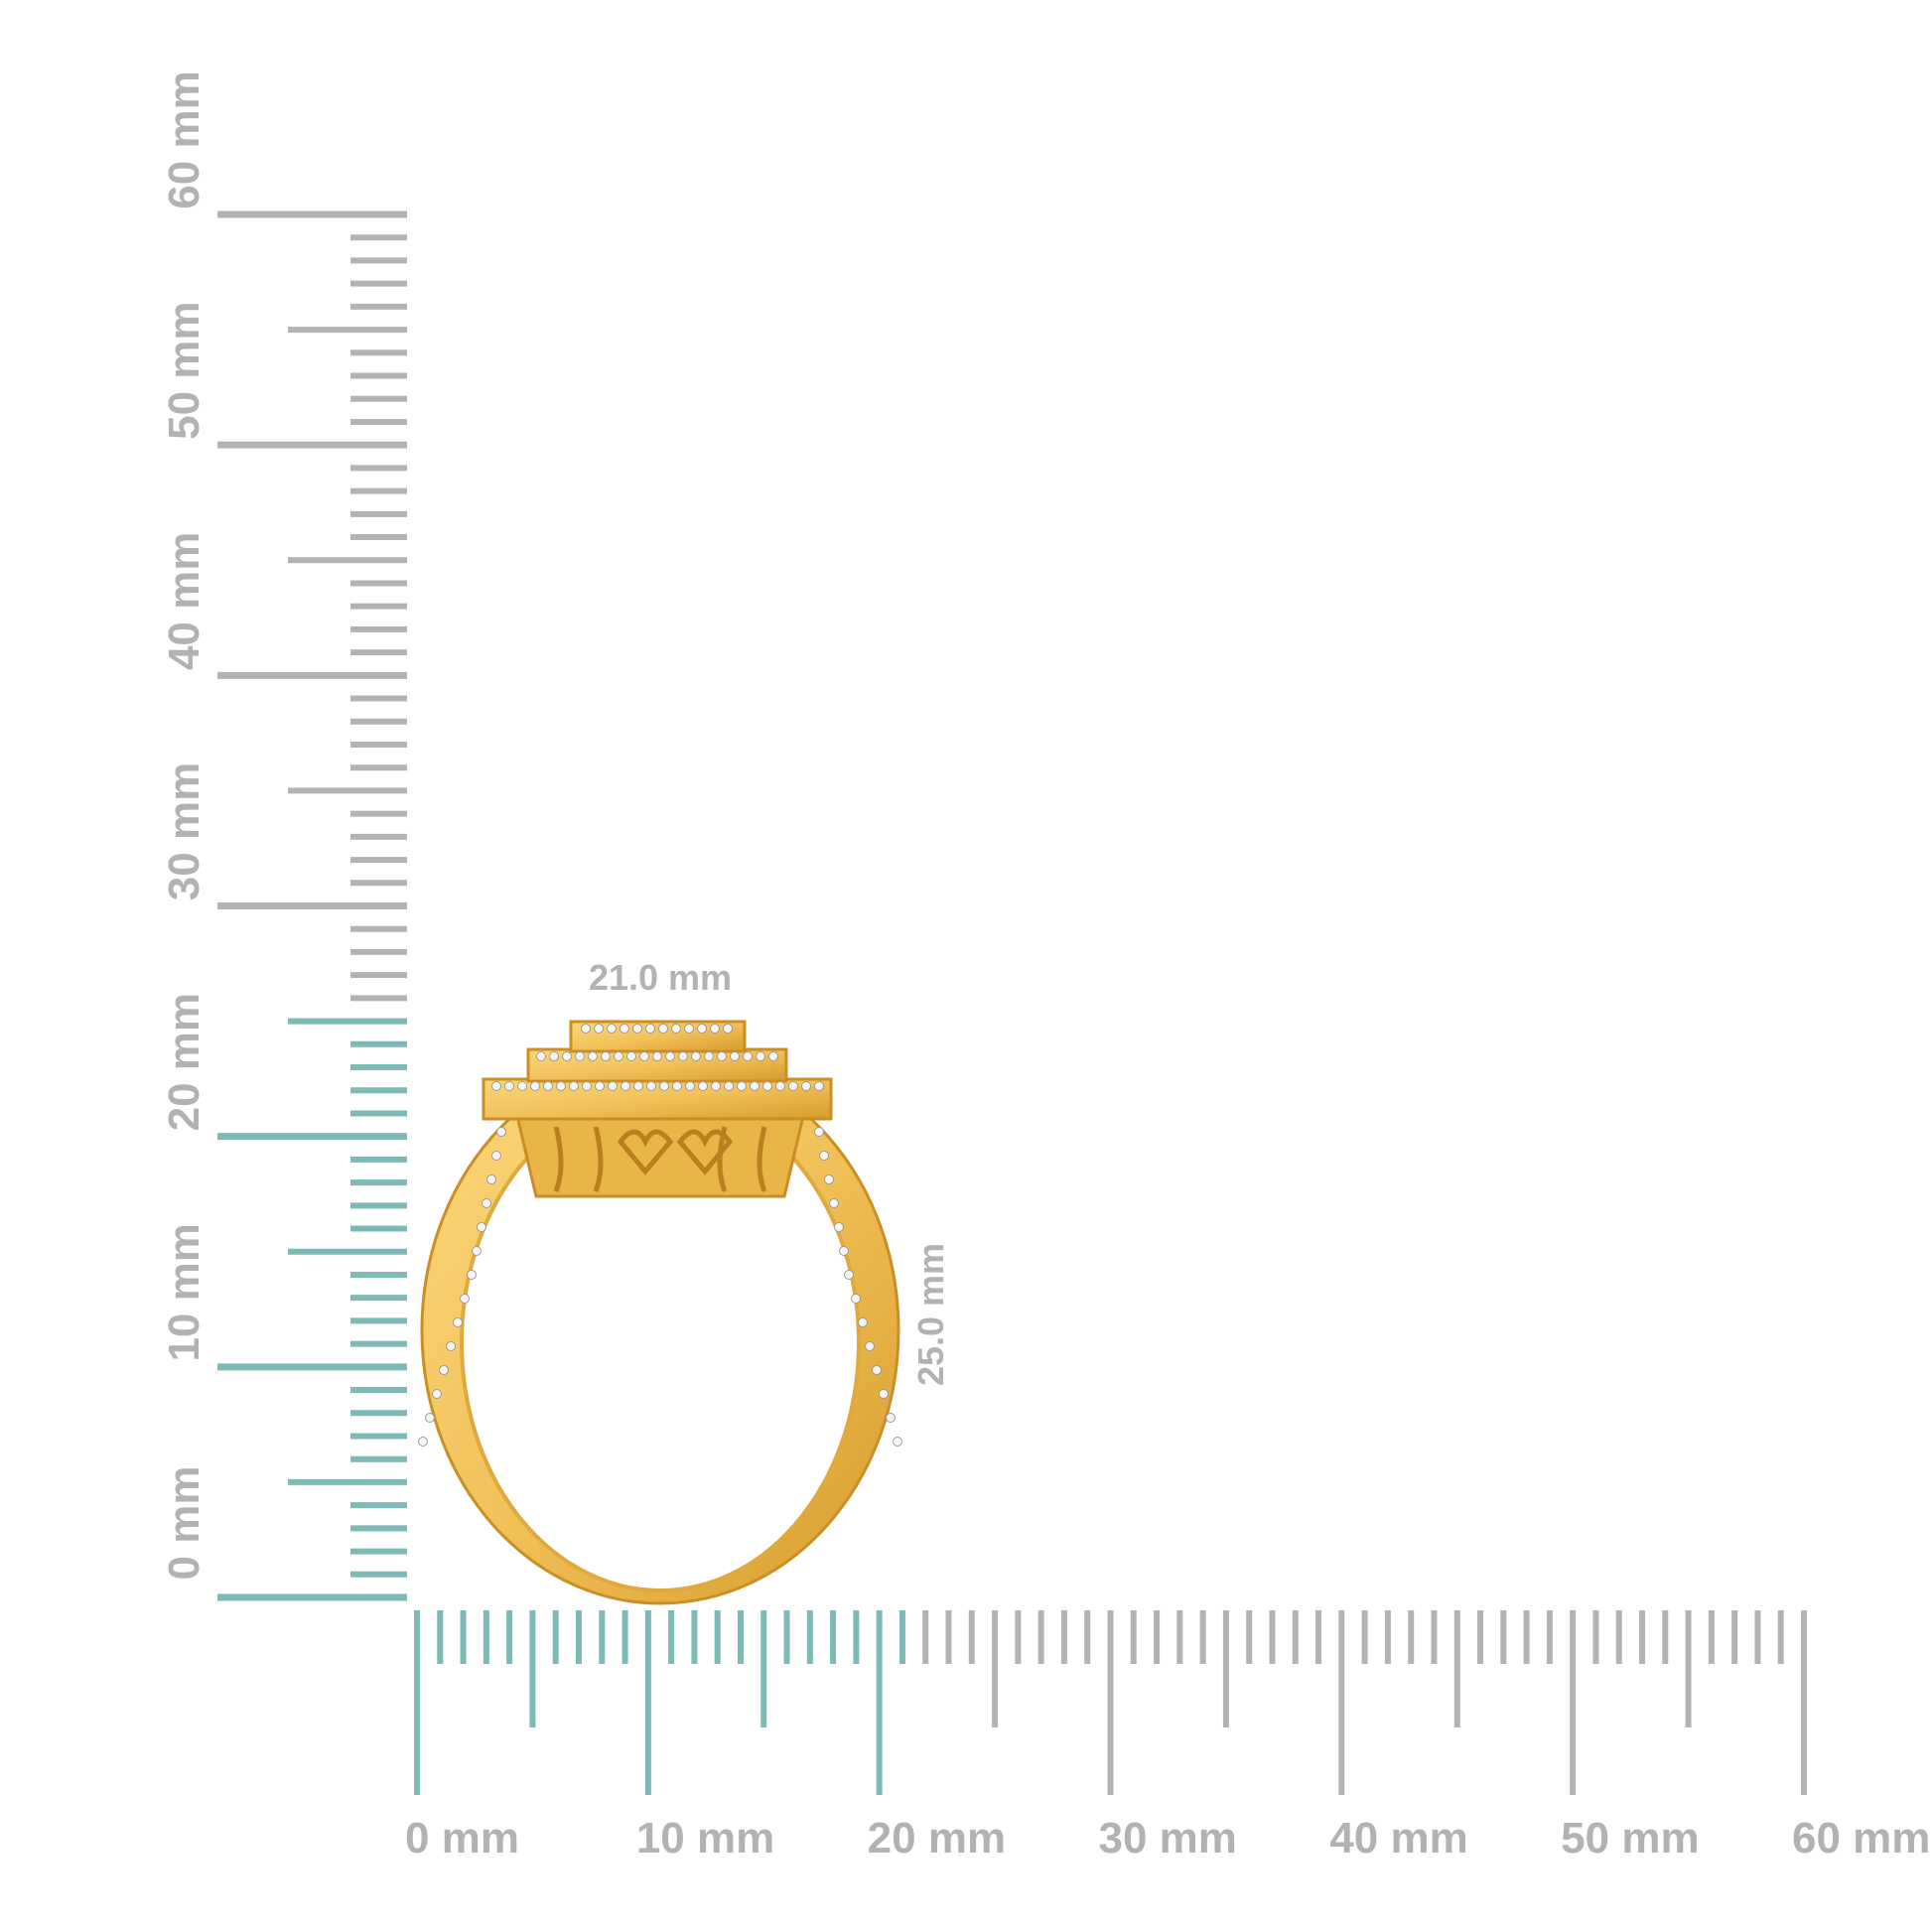  I want to click on vertical-ruler-label: 0 mm, so click(184, 1523).